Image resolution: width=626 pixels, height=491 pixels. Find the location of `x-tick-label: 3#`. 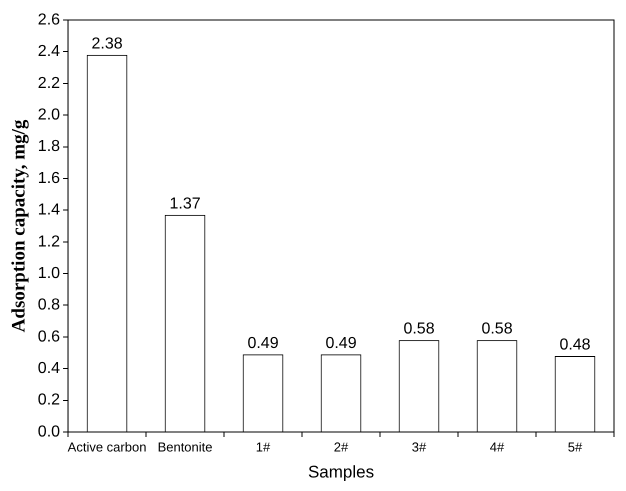

x-tick-label: 3# is located at coordinates (420, 446).